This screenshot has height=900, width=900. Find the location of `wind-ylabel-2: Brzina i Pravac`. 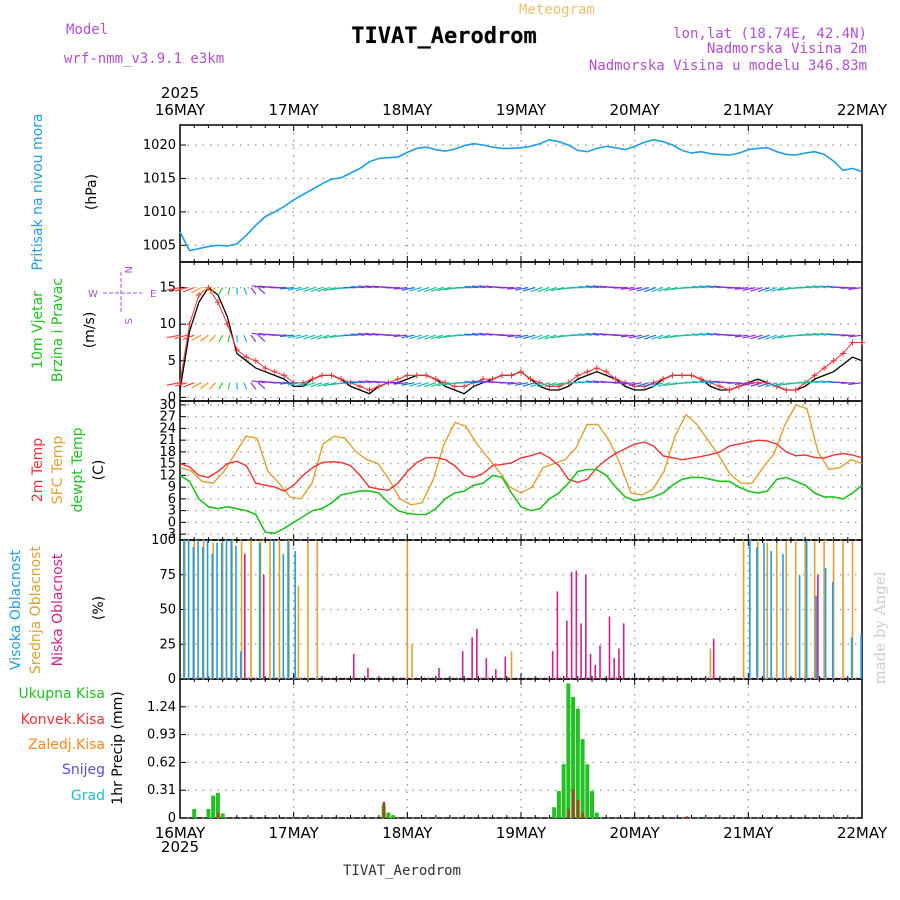

wind-ylabel-2: Brzina i Pravac is located at coordinates (58, 330).